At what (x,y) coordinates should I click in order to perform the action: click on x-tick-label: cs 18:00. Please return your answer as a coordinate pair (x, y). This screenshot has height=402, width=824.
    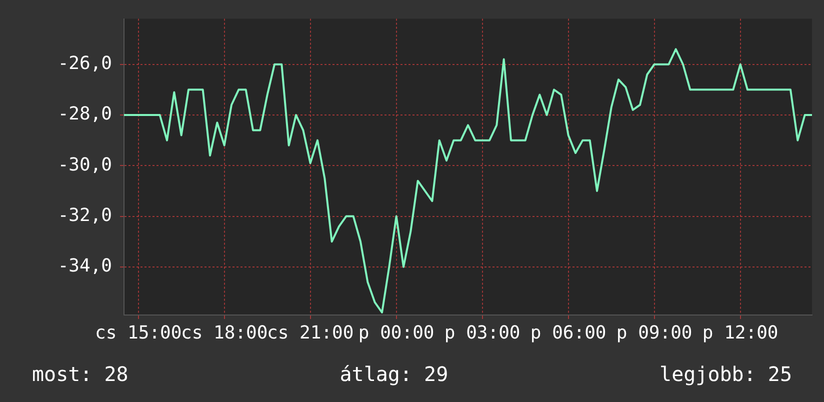
    Looking at the image, I should click on (224, 333).